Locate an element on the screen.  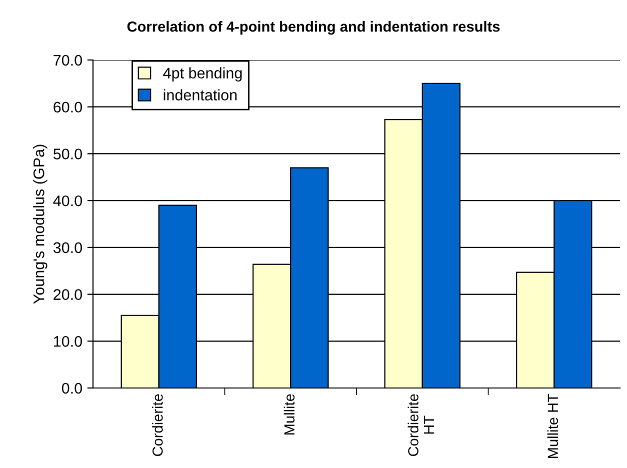
legend-label: indentation is located at coordinates (200, 94).